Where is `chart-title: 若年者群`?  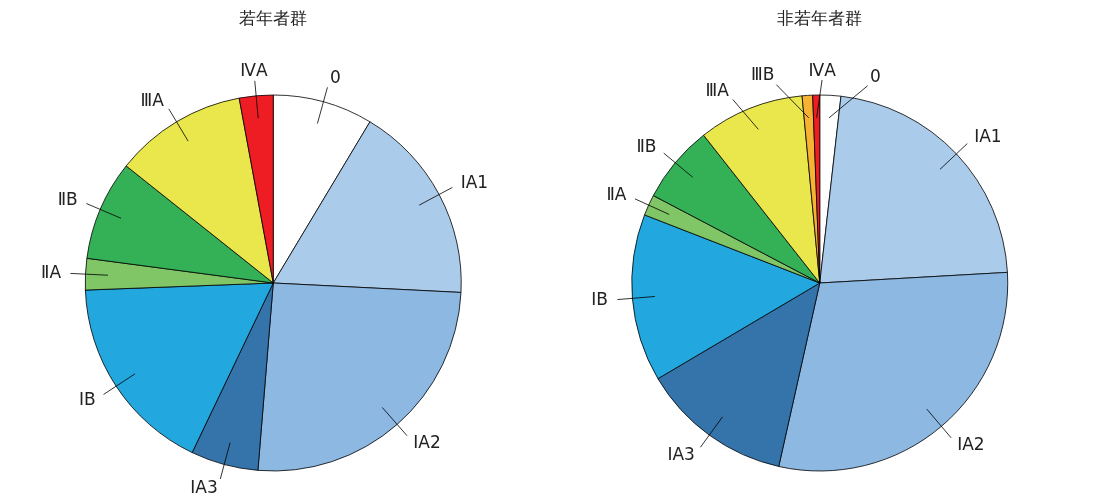 chart-title: 若年者群 is located at coordinates (273, 18).